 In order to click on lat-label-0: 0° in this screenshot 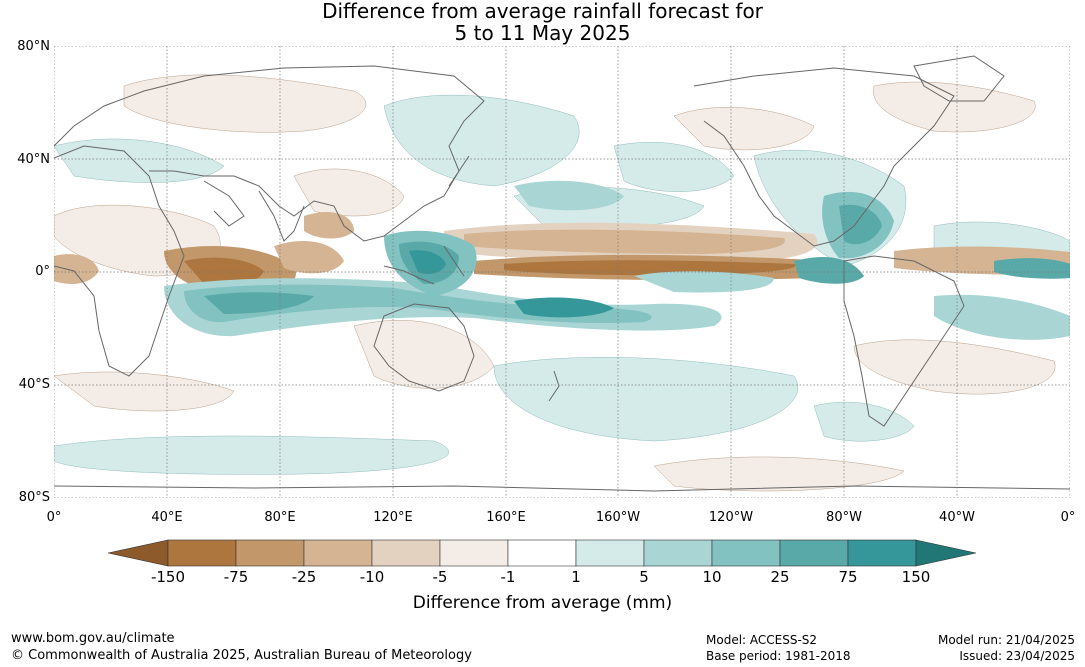, I will do `click(42, 271)`.